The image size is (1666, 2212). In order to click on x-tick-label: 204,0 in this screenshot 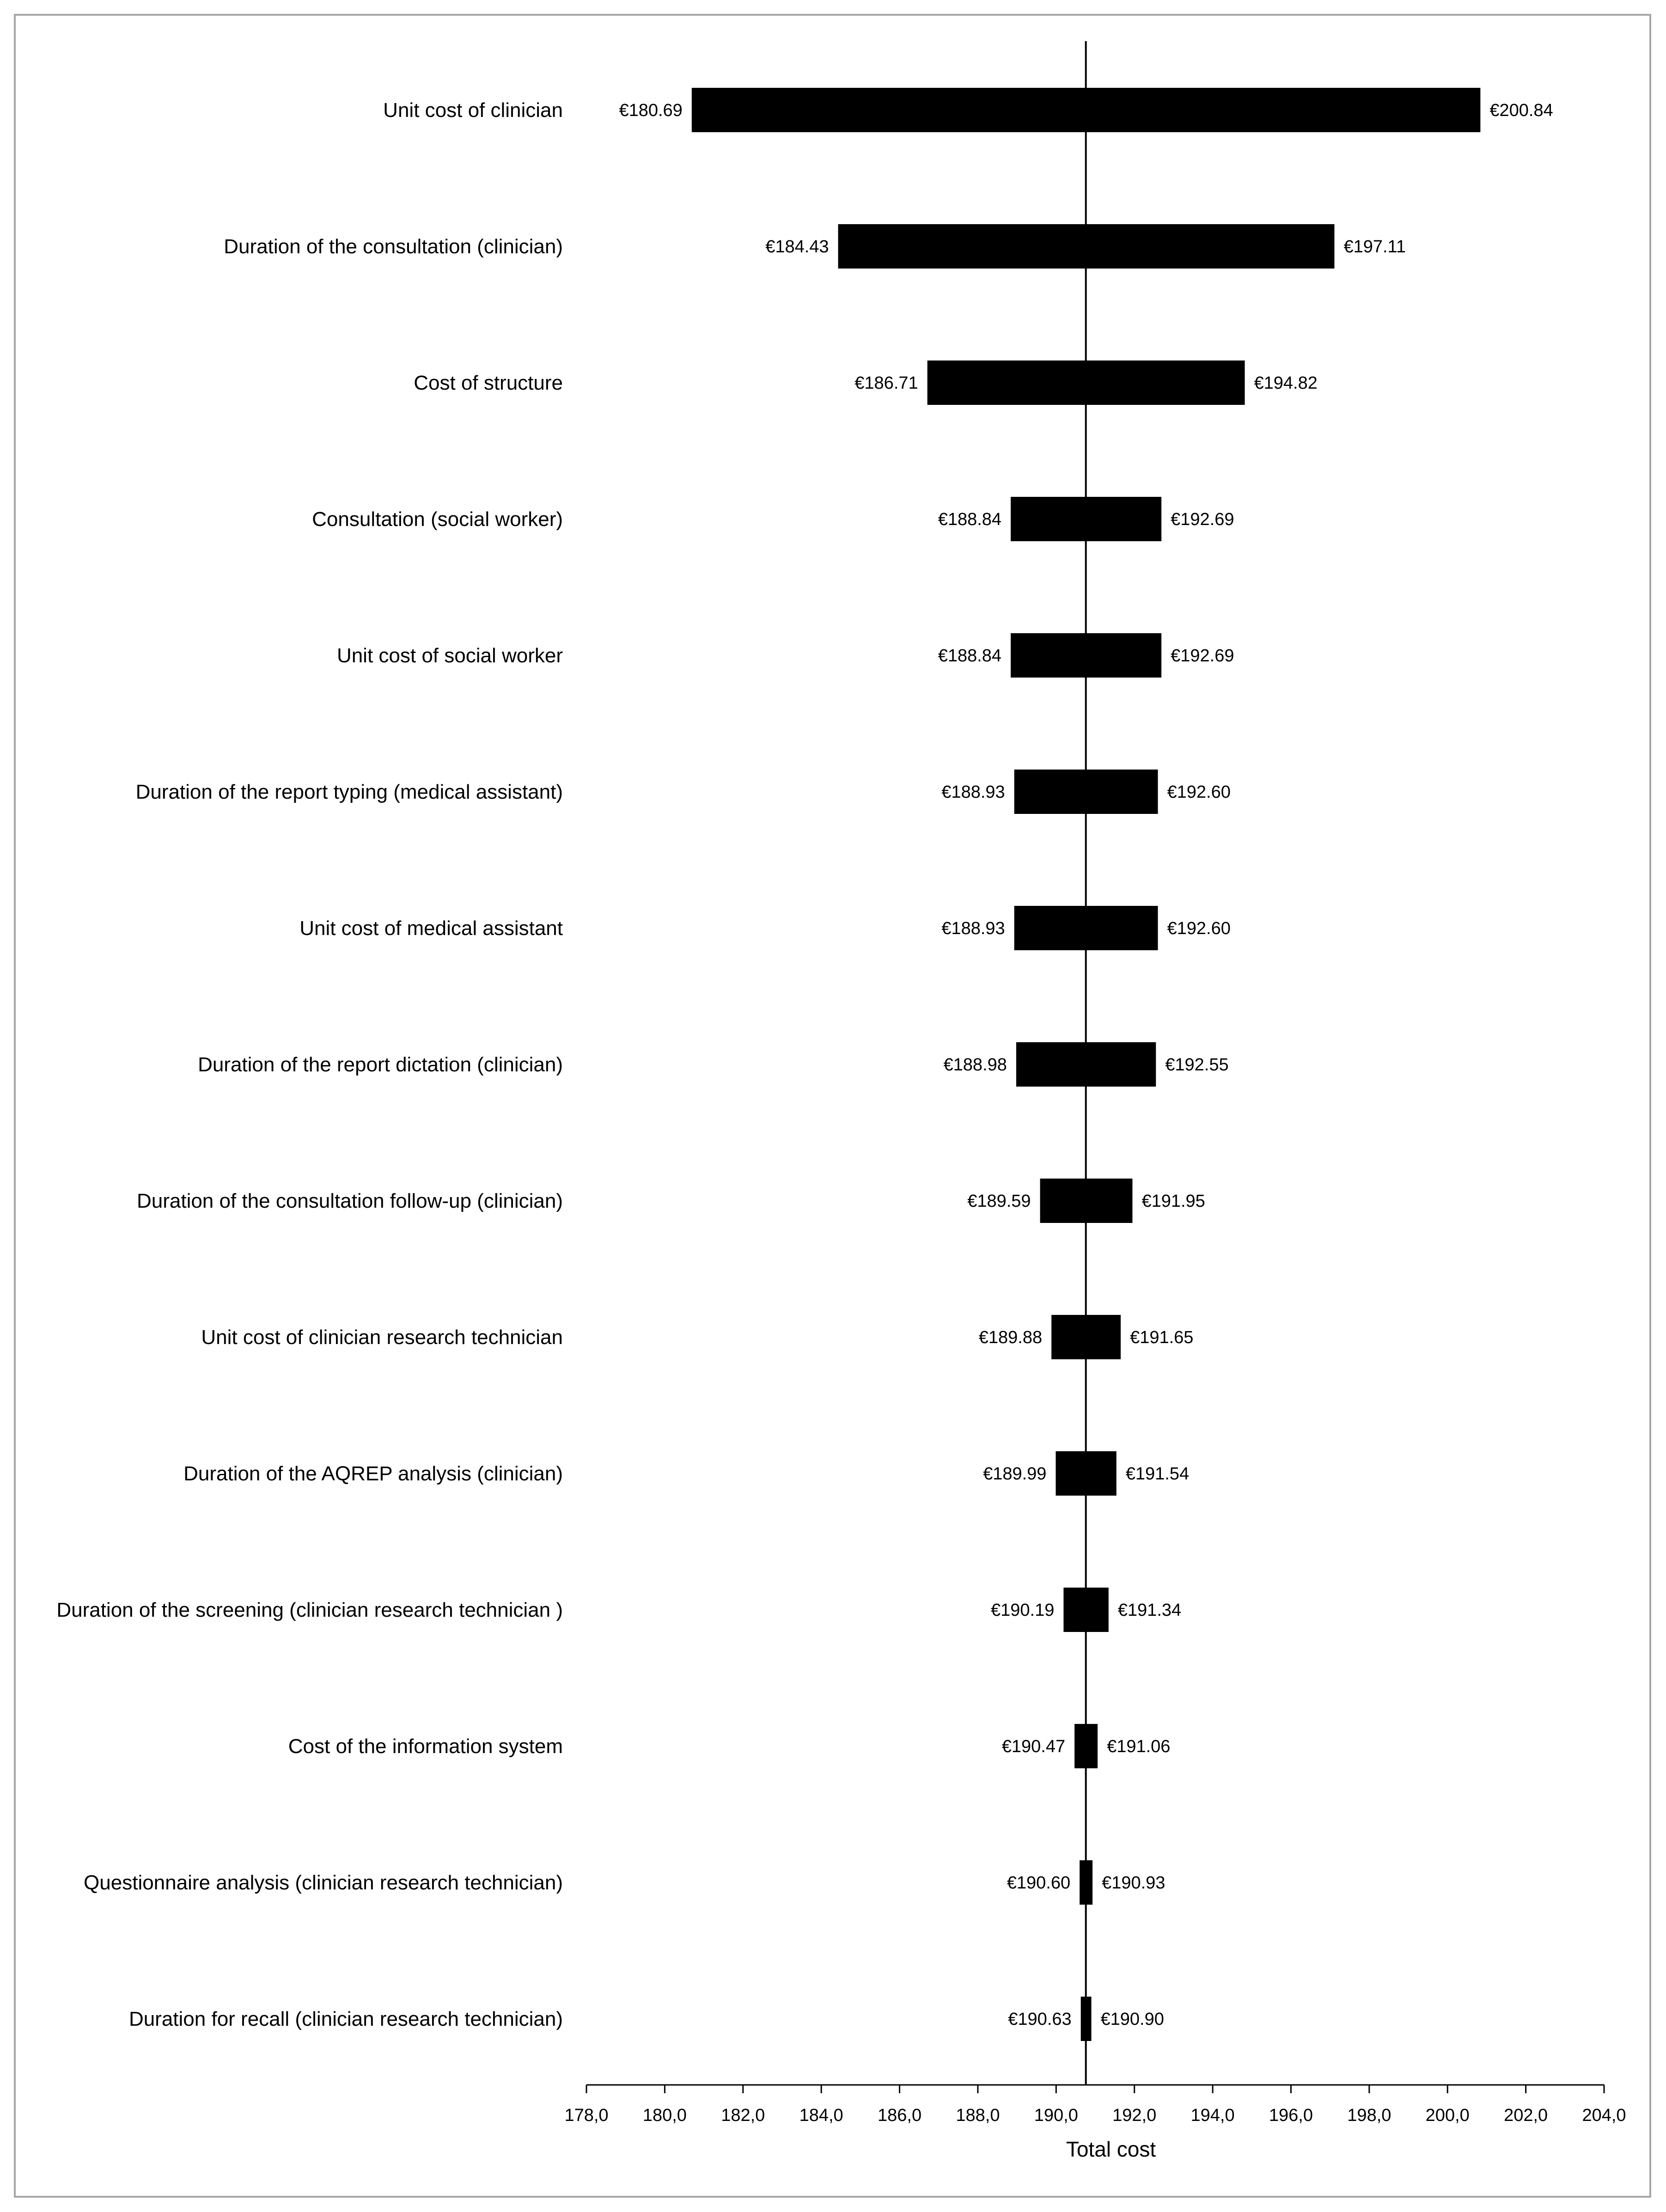, I will do `click(1604, 2115)`.